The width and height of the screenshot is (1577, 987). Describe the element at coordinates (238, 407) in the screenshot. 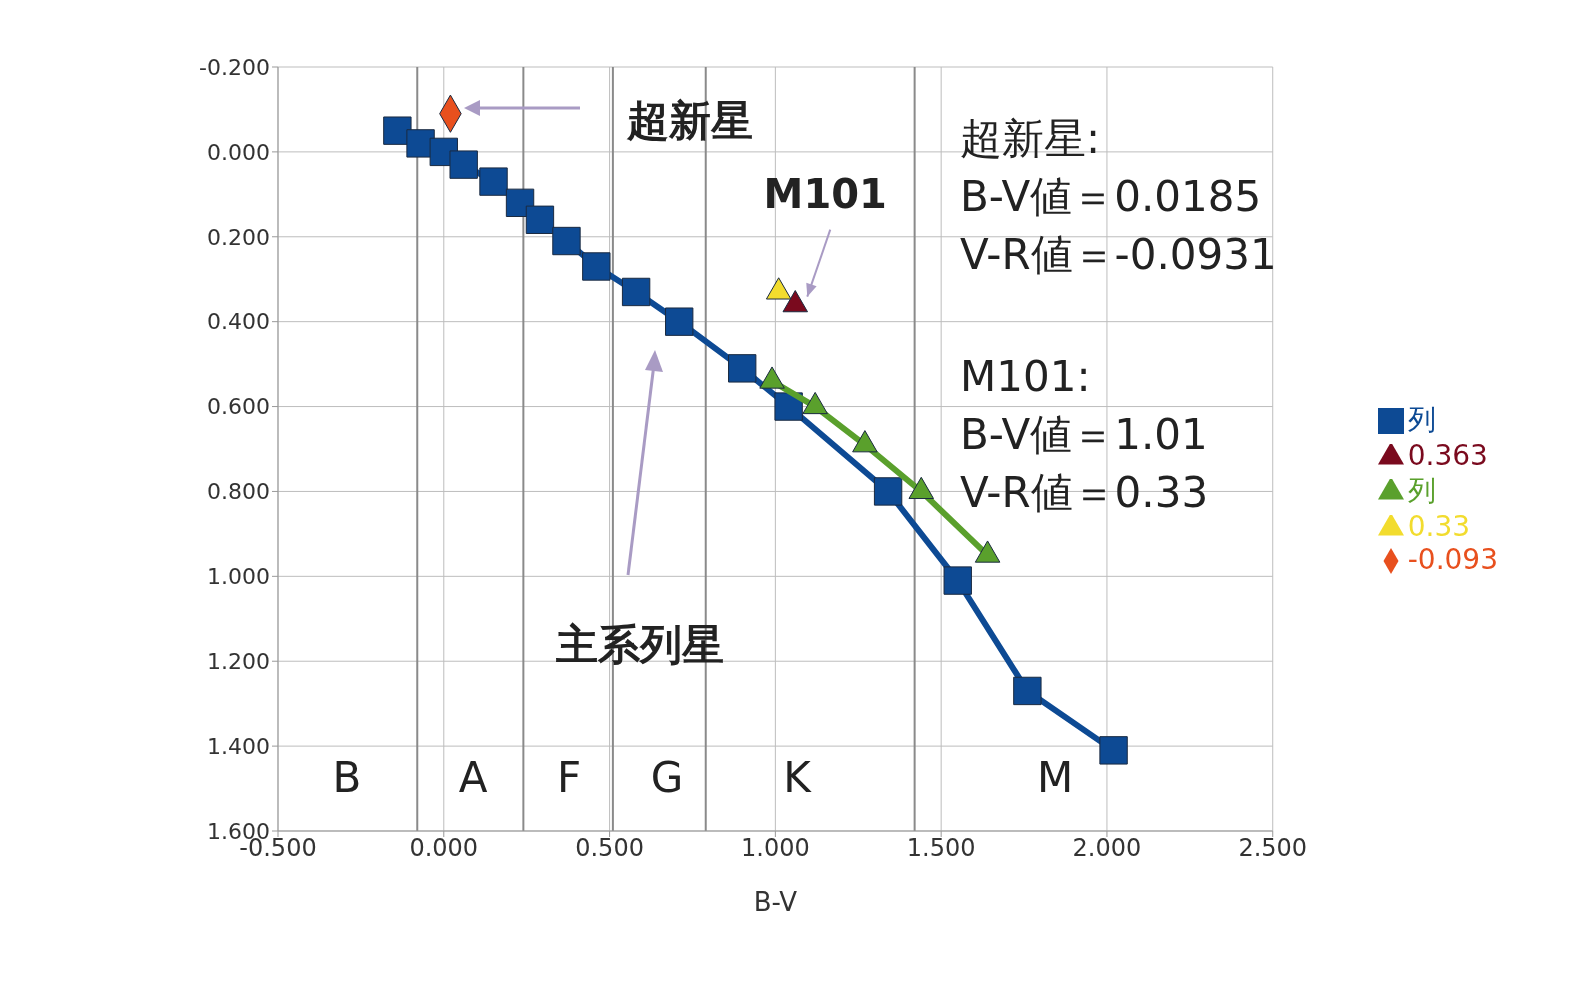

I see `y-tick-label: 0.600` at that location.